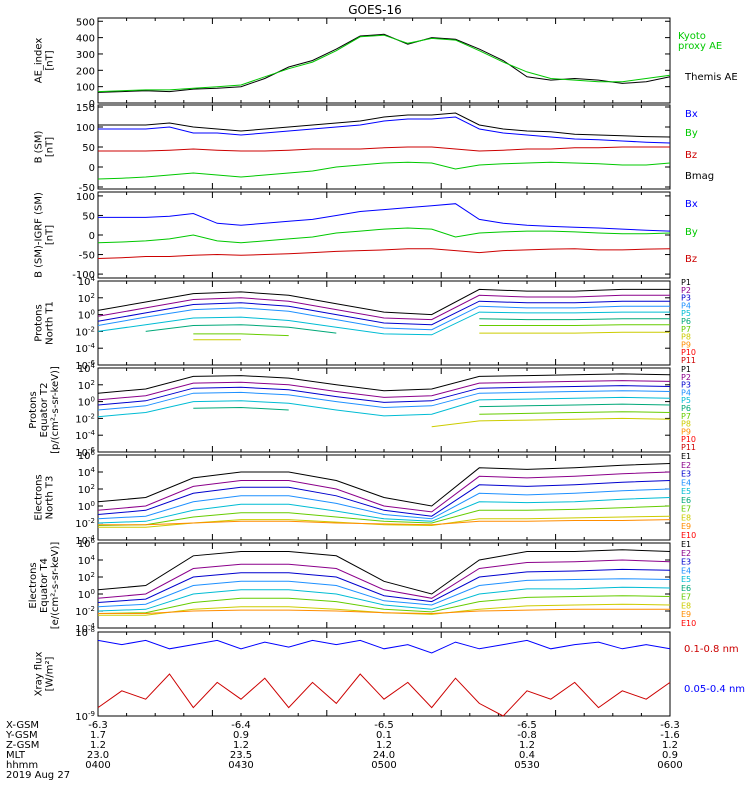  What do you see at coordinates (384, 646) in the screenshot?
I see `series-line-0-1-0-8-nm` at bounding box center [384, 646].